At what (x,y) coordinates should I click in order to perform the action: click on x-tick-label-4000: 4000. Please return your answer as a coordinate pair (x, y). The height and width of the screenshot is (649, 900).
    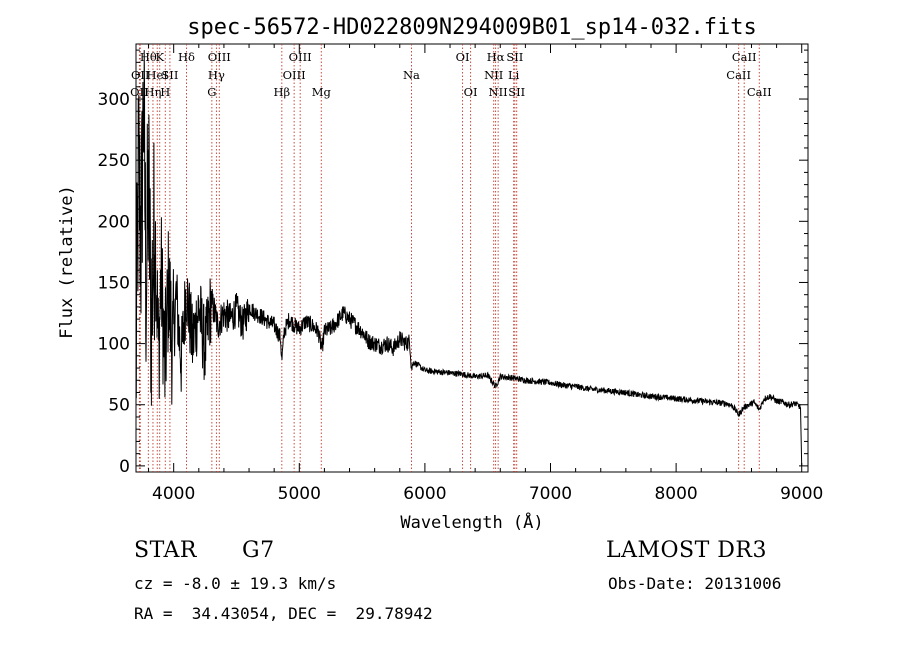
    Looking at the image, I should click on (173, 494).